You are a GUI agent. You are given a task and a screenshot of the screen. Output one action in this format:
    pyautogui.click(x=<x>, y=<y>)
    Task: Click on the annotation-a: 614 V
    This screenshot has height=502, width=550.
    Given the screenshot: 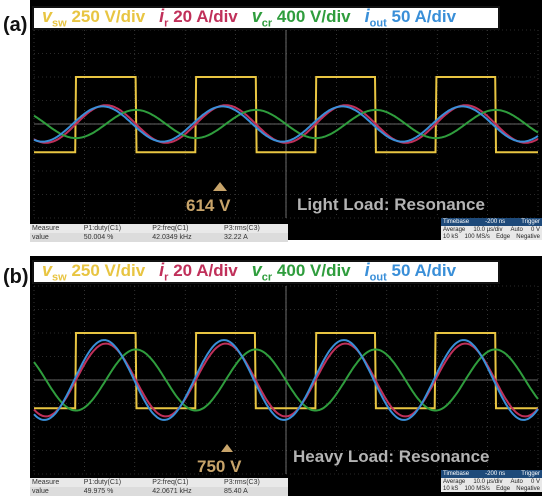 What is the action you would take?
    pyautogui.click(x=208, y=205)
    